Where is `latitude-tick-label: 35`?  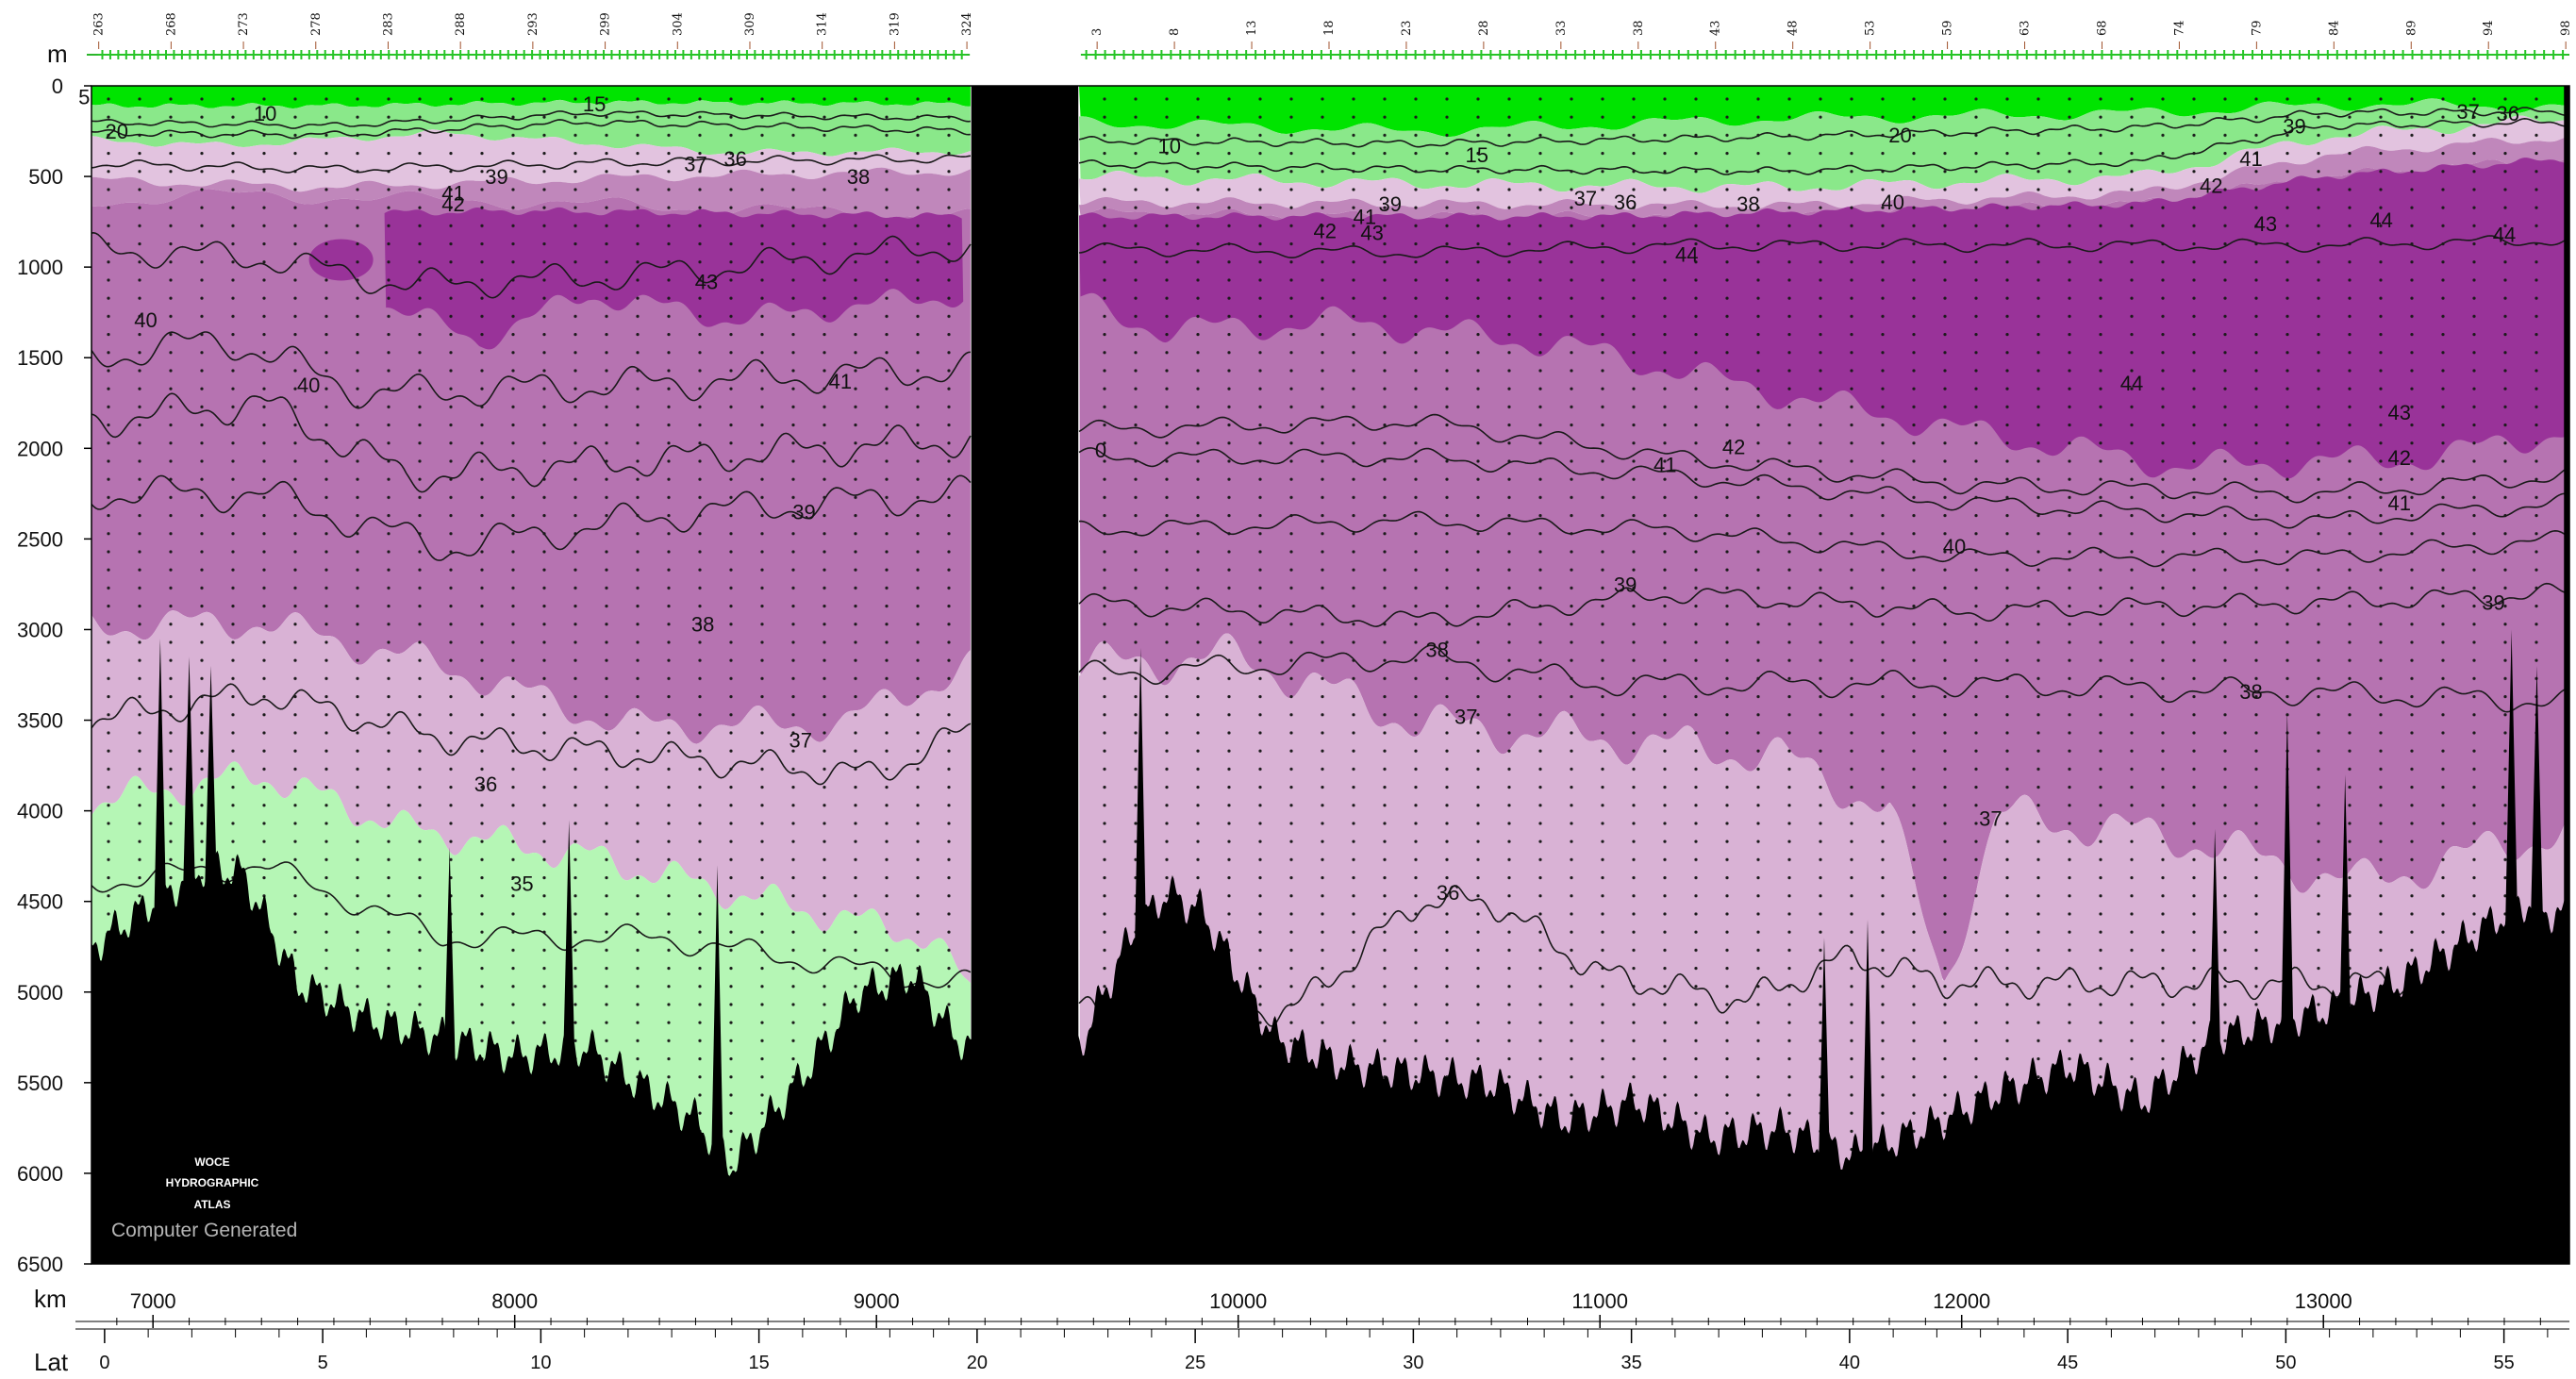 latitude-tick-label: 35 is located at coordinates (1632, 1363).